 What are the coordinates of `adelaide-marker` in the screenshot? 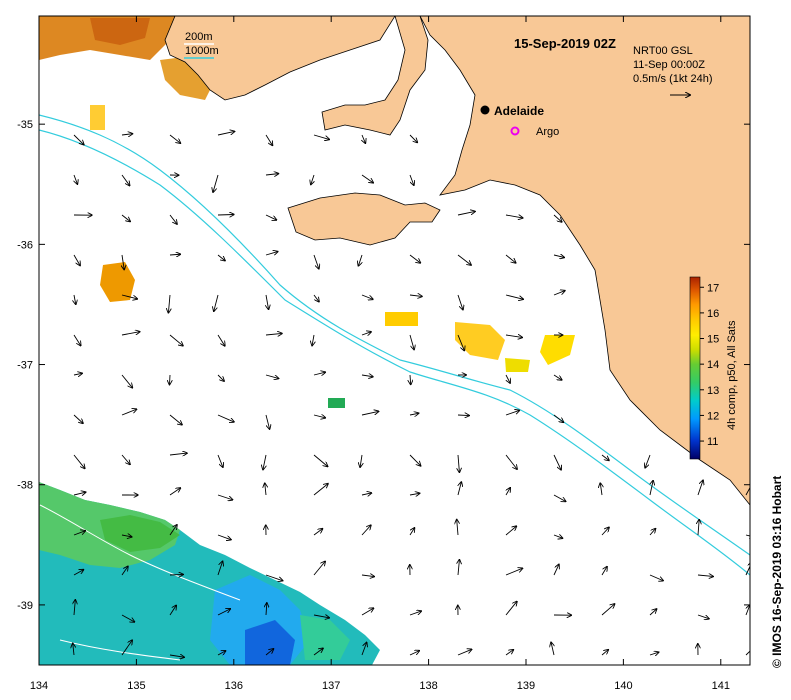 It's located at (485, 110).